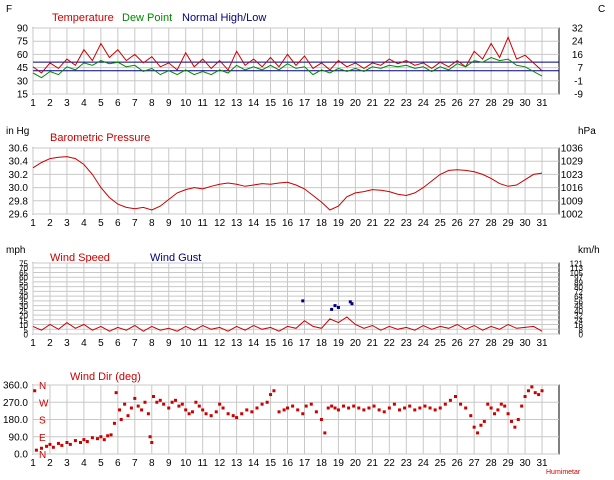 The height and width of the screenshot is (480, 614). I want to click on y2-tick-label: 113, so click(576, 268).